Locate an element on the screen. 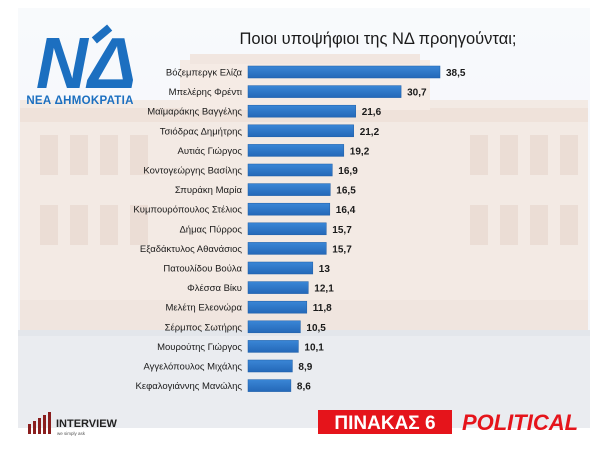 The image size is (604, 474). table-badge-label: ΠΙΝΑΚΑΣ 6 is located at coordinates (384, 423).